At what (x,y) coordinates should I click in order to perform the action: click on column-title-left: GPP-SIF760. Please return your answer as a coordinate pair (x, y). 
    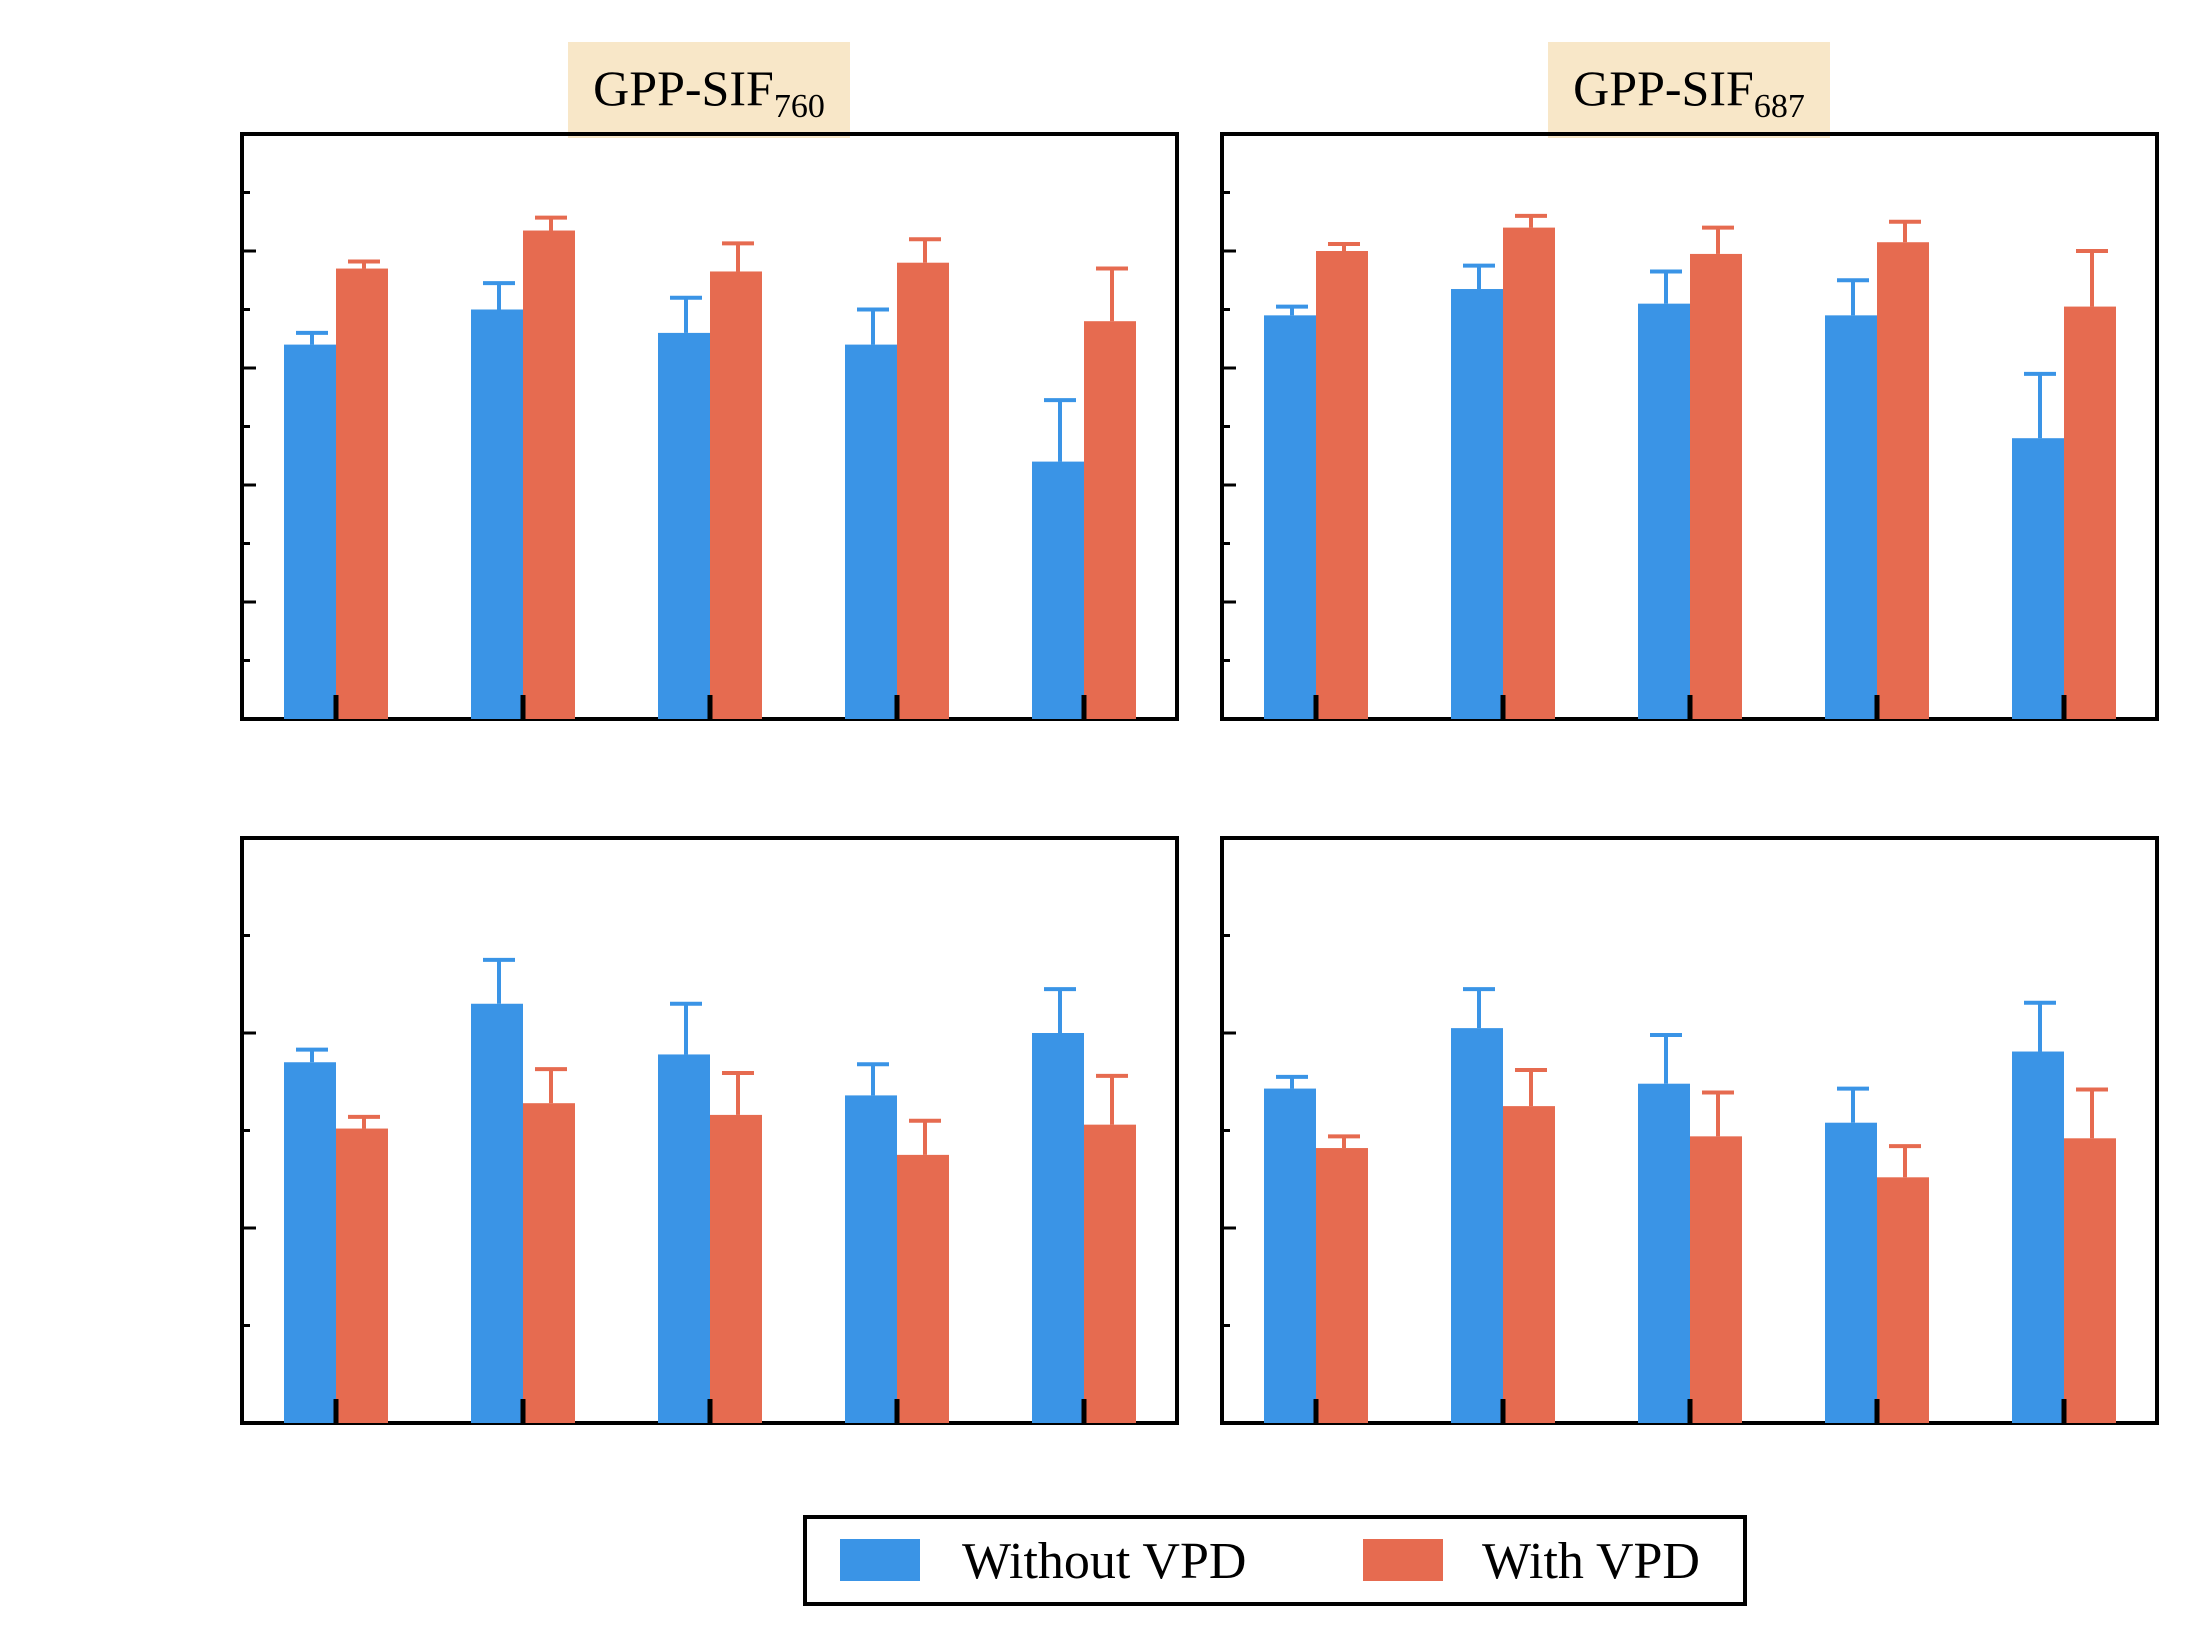
    Looking at the image, I should click on (709, 90).